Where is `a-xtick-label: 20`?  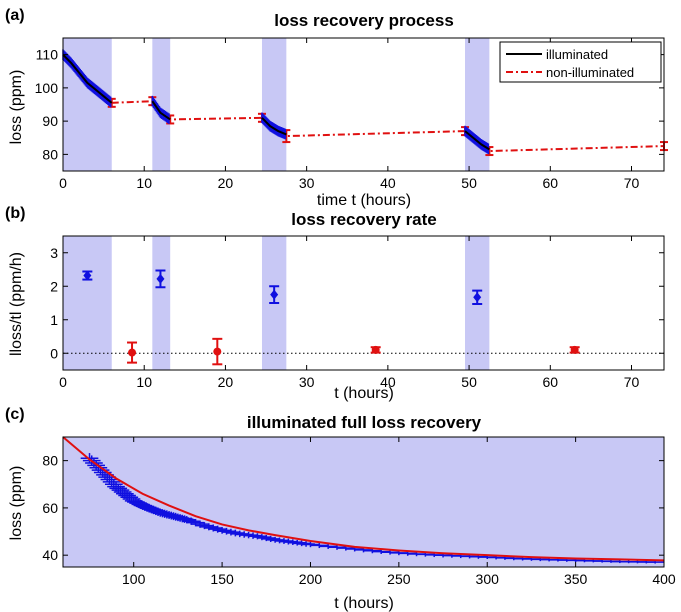
a-xtick-label: 20 is located at coordinates (226, 183).